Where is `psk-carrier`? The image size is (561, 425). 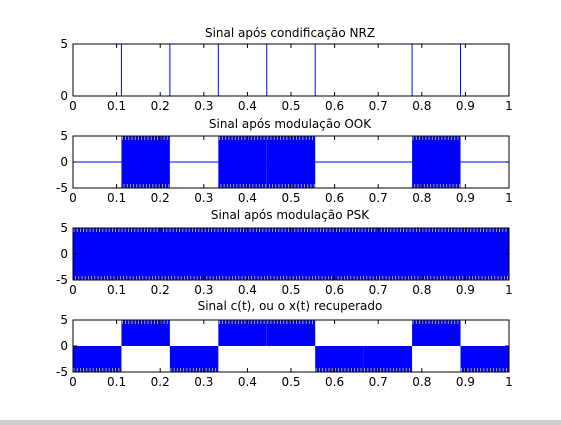
psk-carrier is located at coordinates (291, 254).